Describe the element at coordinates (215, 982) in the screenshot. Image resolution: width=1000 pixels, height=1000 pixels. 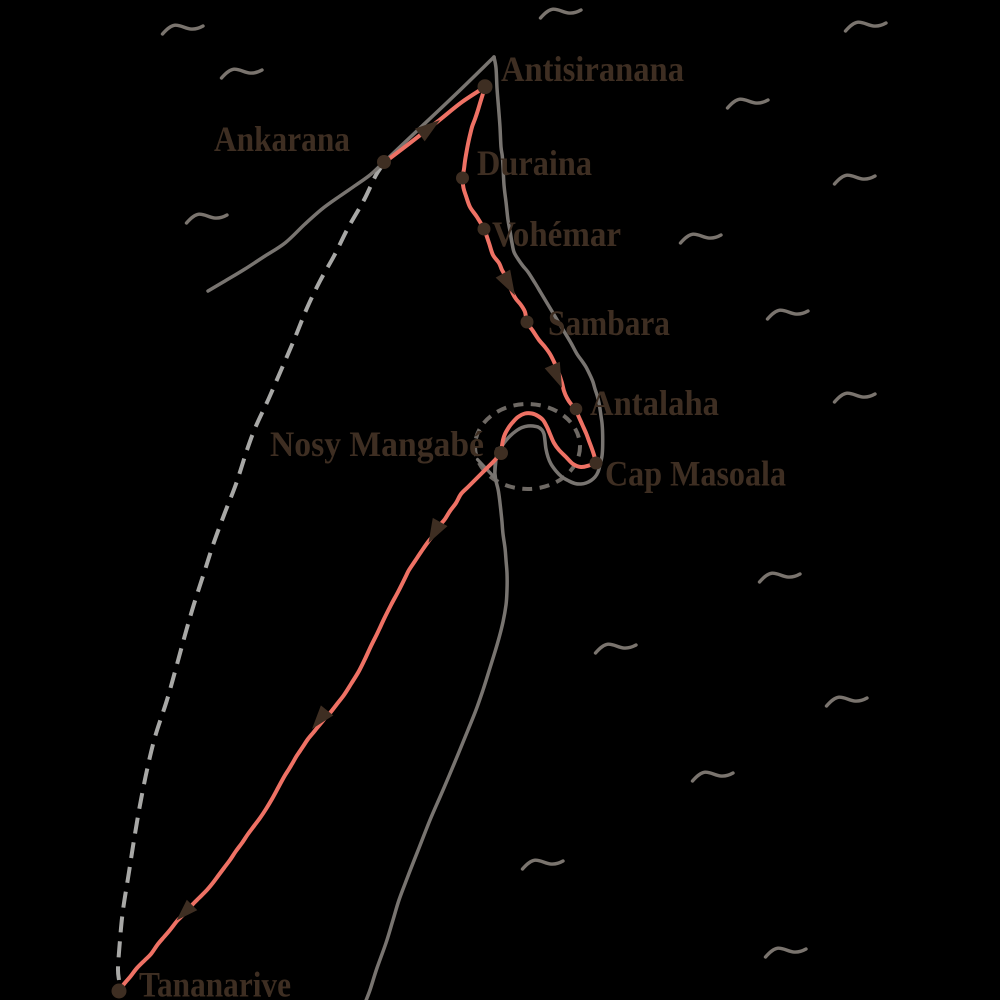
I see `svg-text: Tananarive` at that location.